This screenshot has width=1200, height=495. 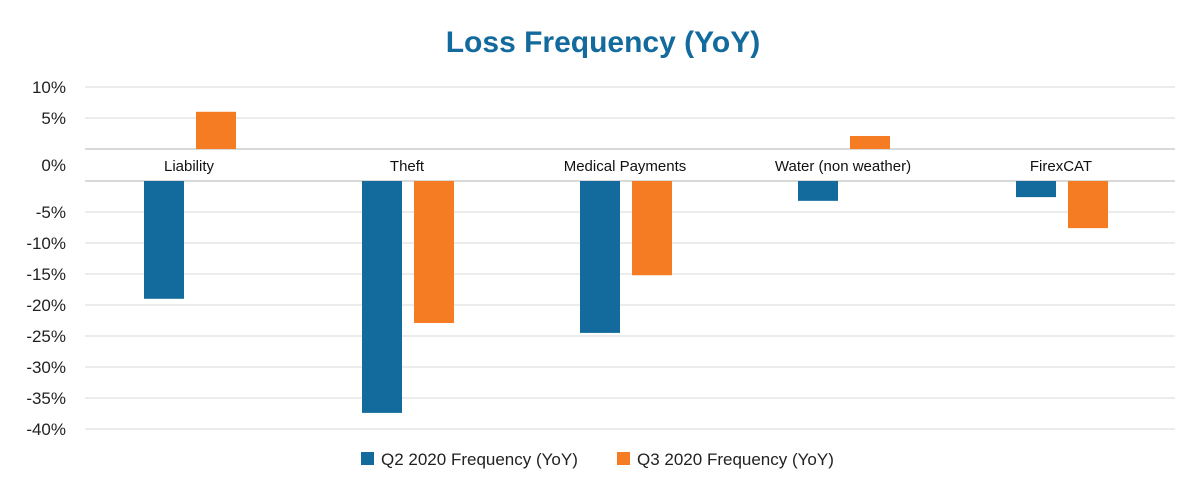 I want to click on legend-label: Q2 2020 Frequency (YoY), so click(x=479, y=459).